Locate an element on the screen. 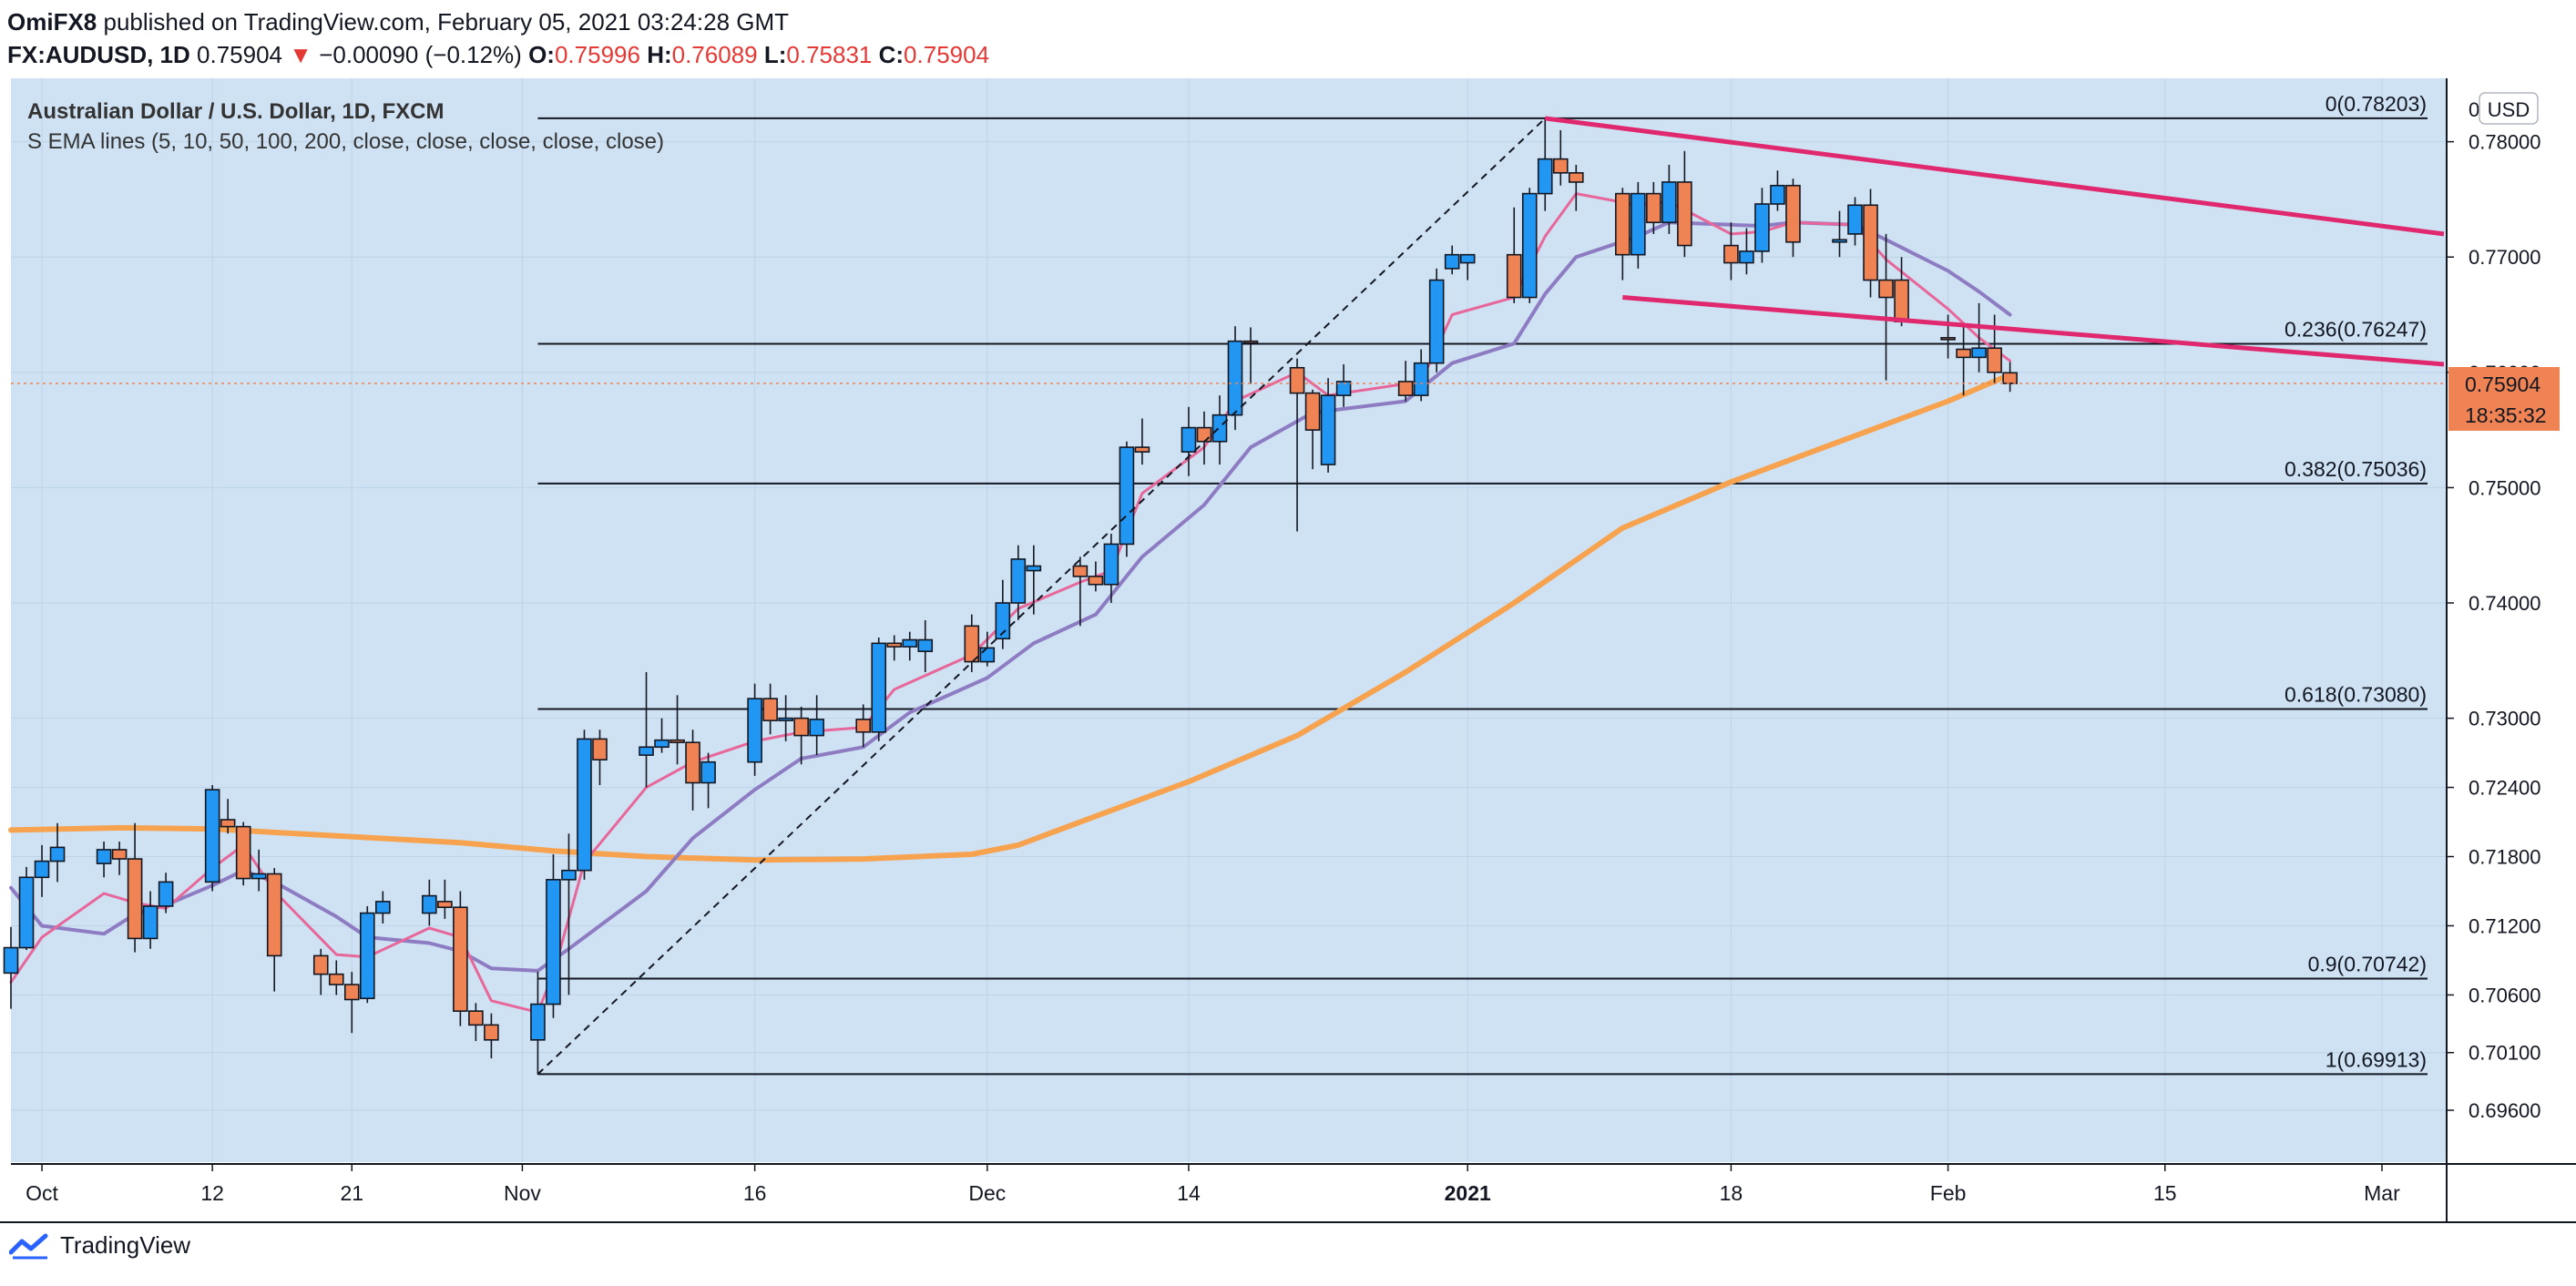 This screenshot has width=2576, height=1286. channel-upper-line is located at coordinates (1994, 177).